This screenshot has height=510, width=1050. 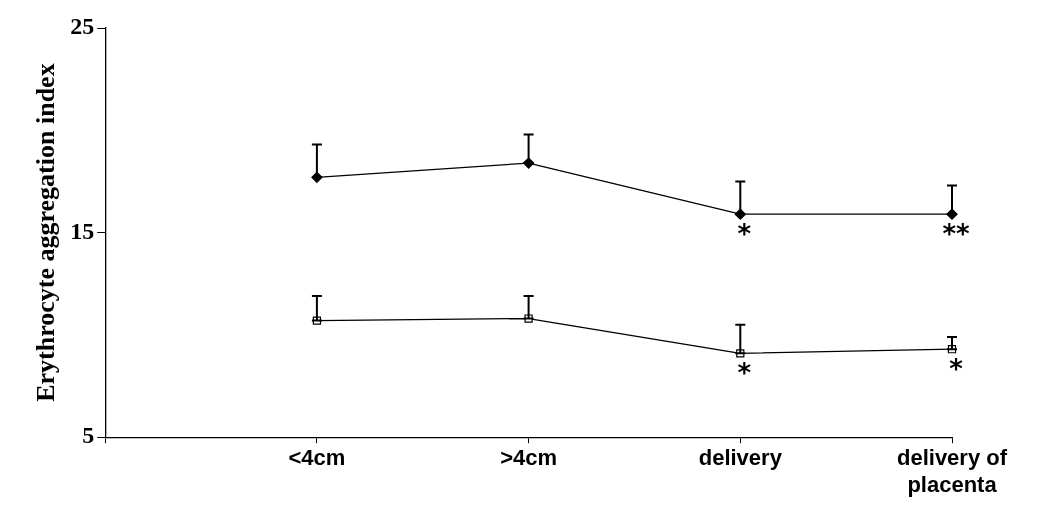 What do you see at coordinates (82, 26) in the screenshot?
I see `y-tick-label: 25` at bounding box center [82, 26].